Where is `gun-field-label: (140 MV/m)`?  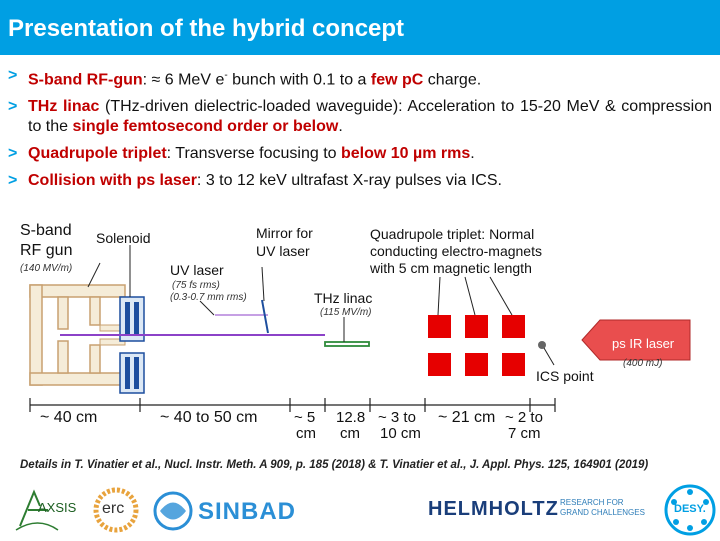 gun-field-label: (140 MV/m) is located at coordinates (46, 268).